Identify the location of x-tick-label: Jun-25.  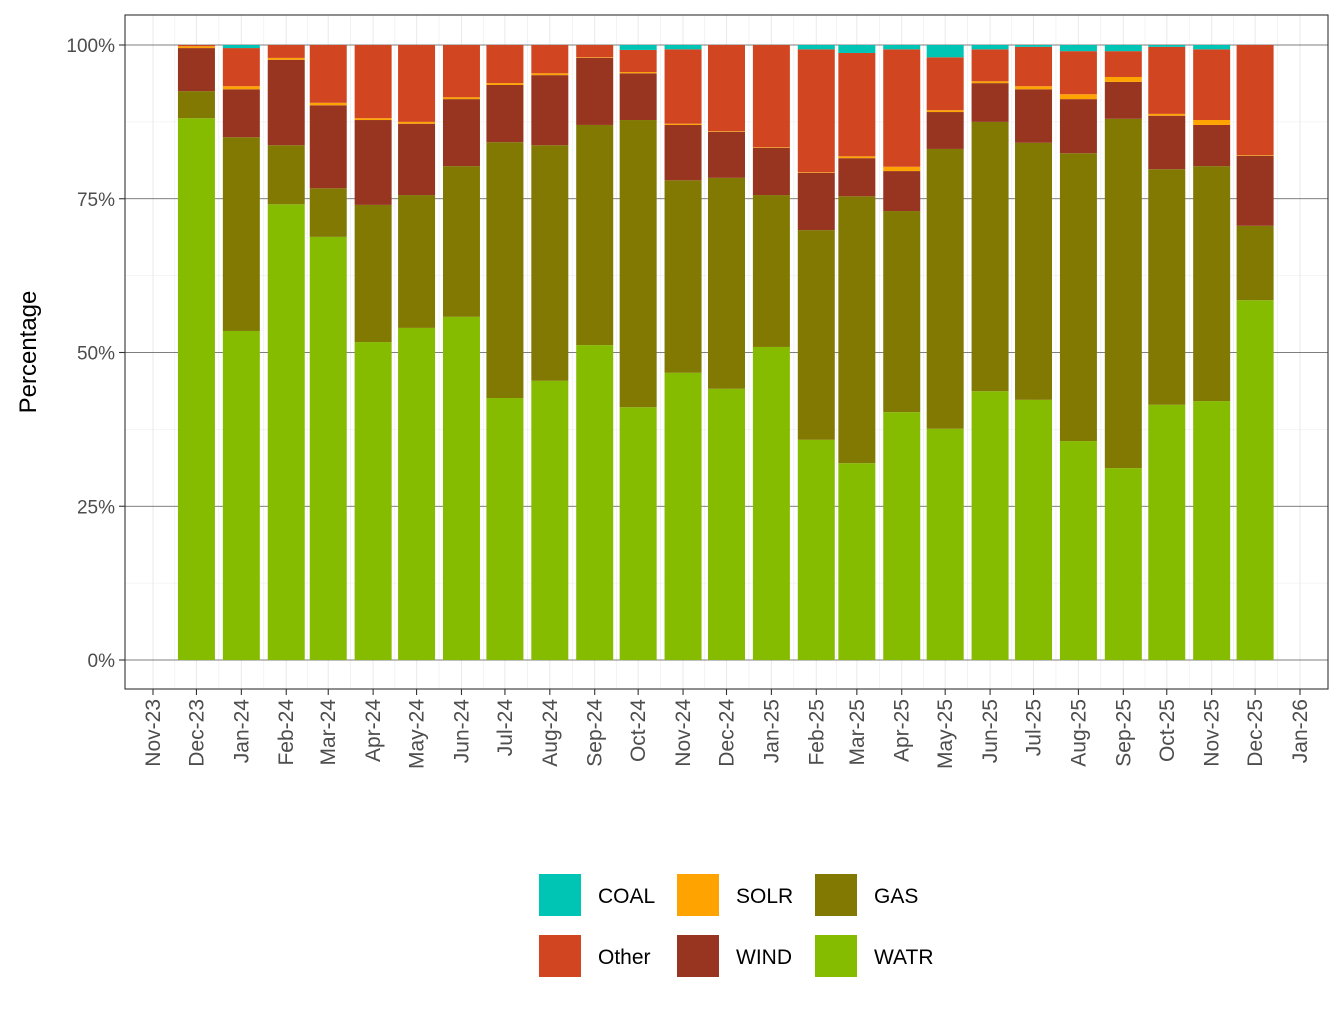
(990, 731).